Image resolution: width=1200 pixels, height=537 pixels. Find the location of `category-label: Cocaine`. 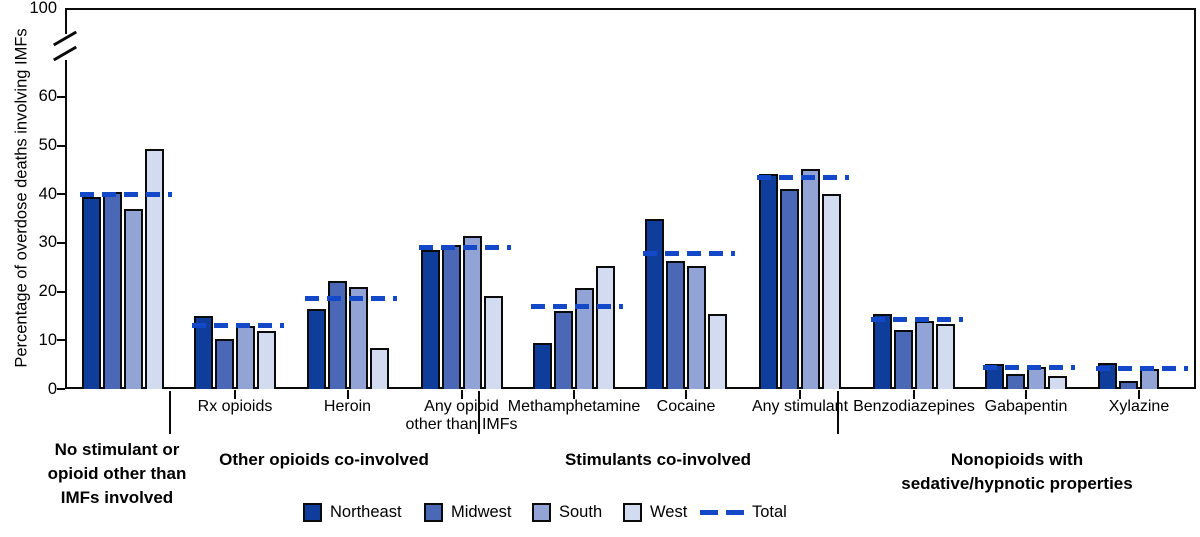

category-label: Cocaine is located at coordinates (686, 406).